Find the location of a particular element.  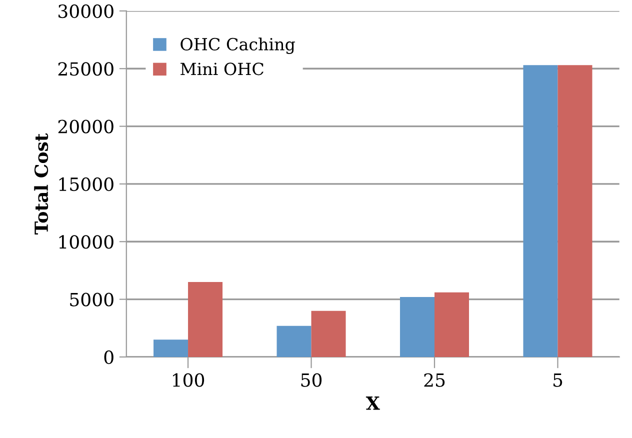

y-tick-label: 10000 is located at coordinates (86, 242).